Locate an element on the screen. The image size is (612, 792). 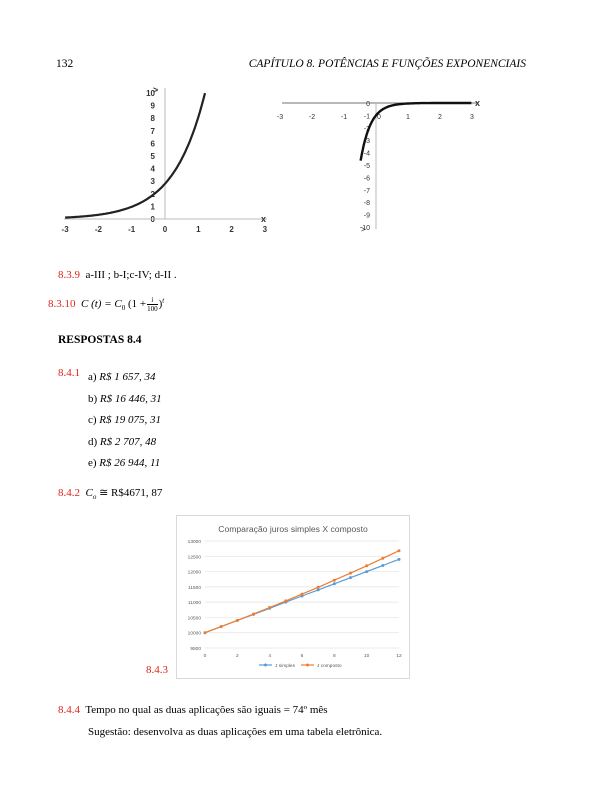
answer-a: a) R$ 1 657, 34 is located at coordinates (122, 377).